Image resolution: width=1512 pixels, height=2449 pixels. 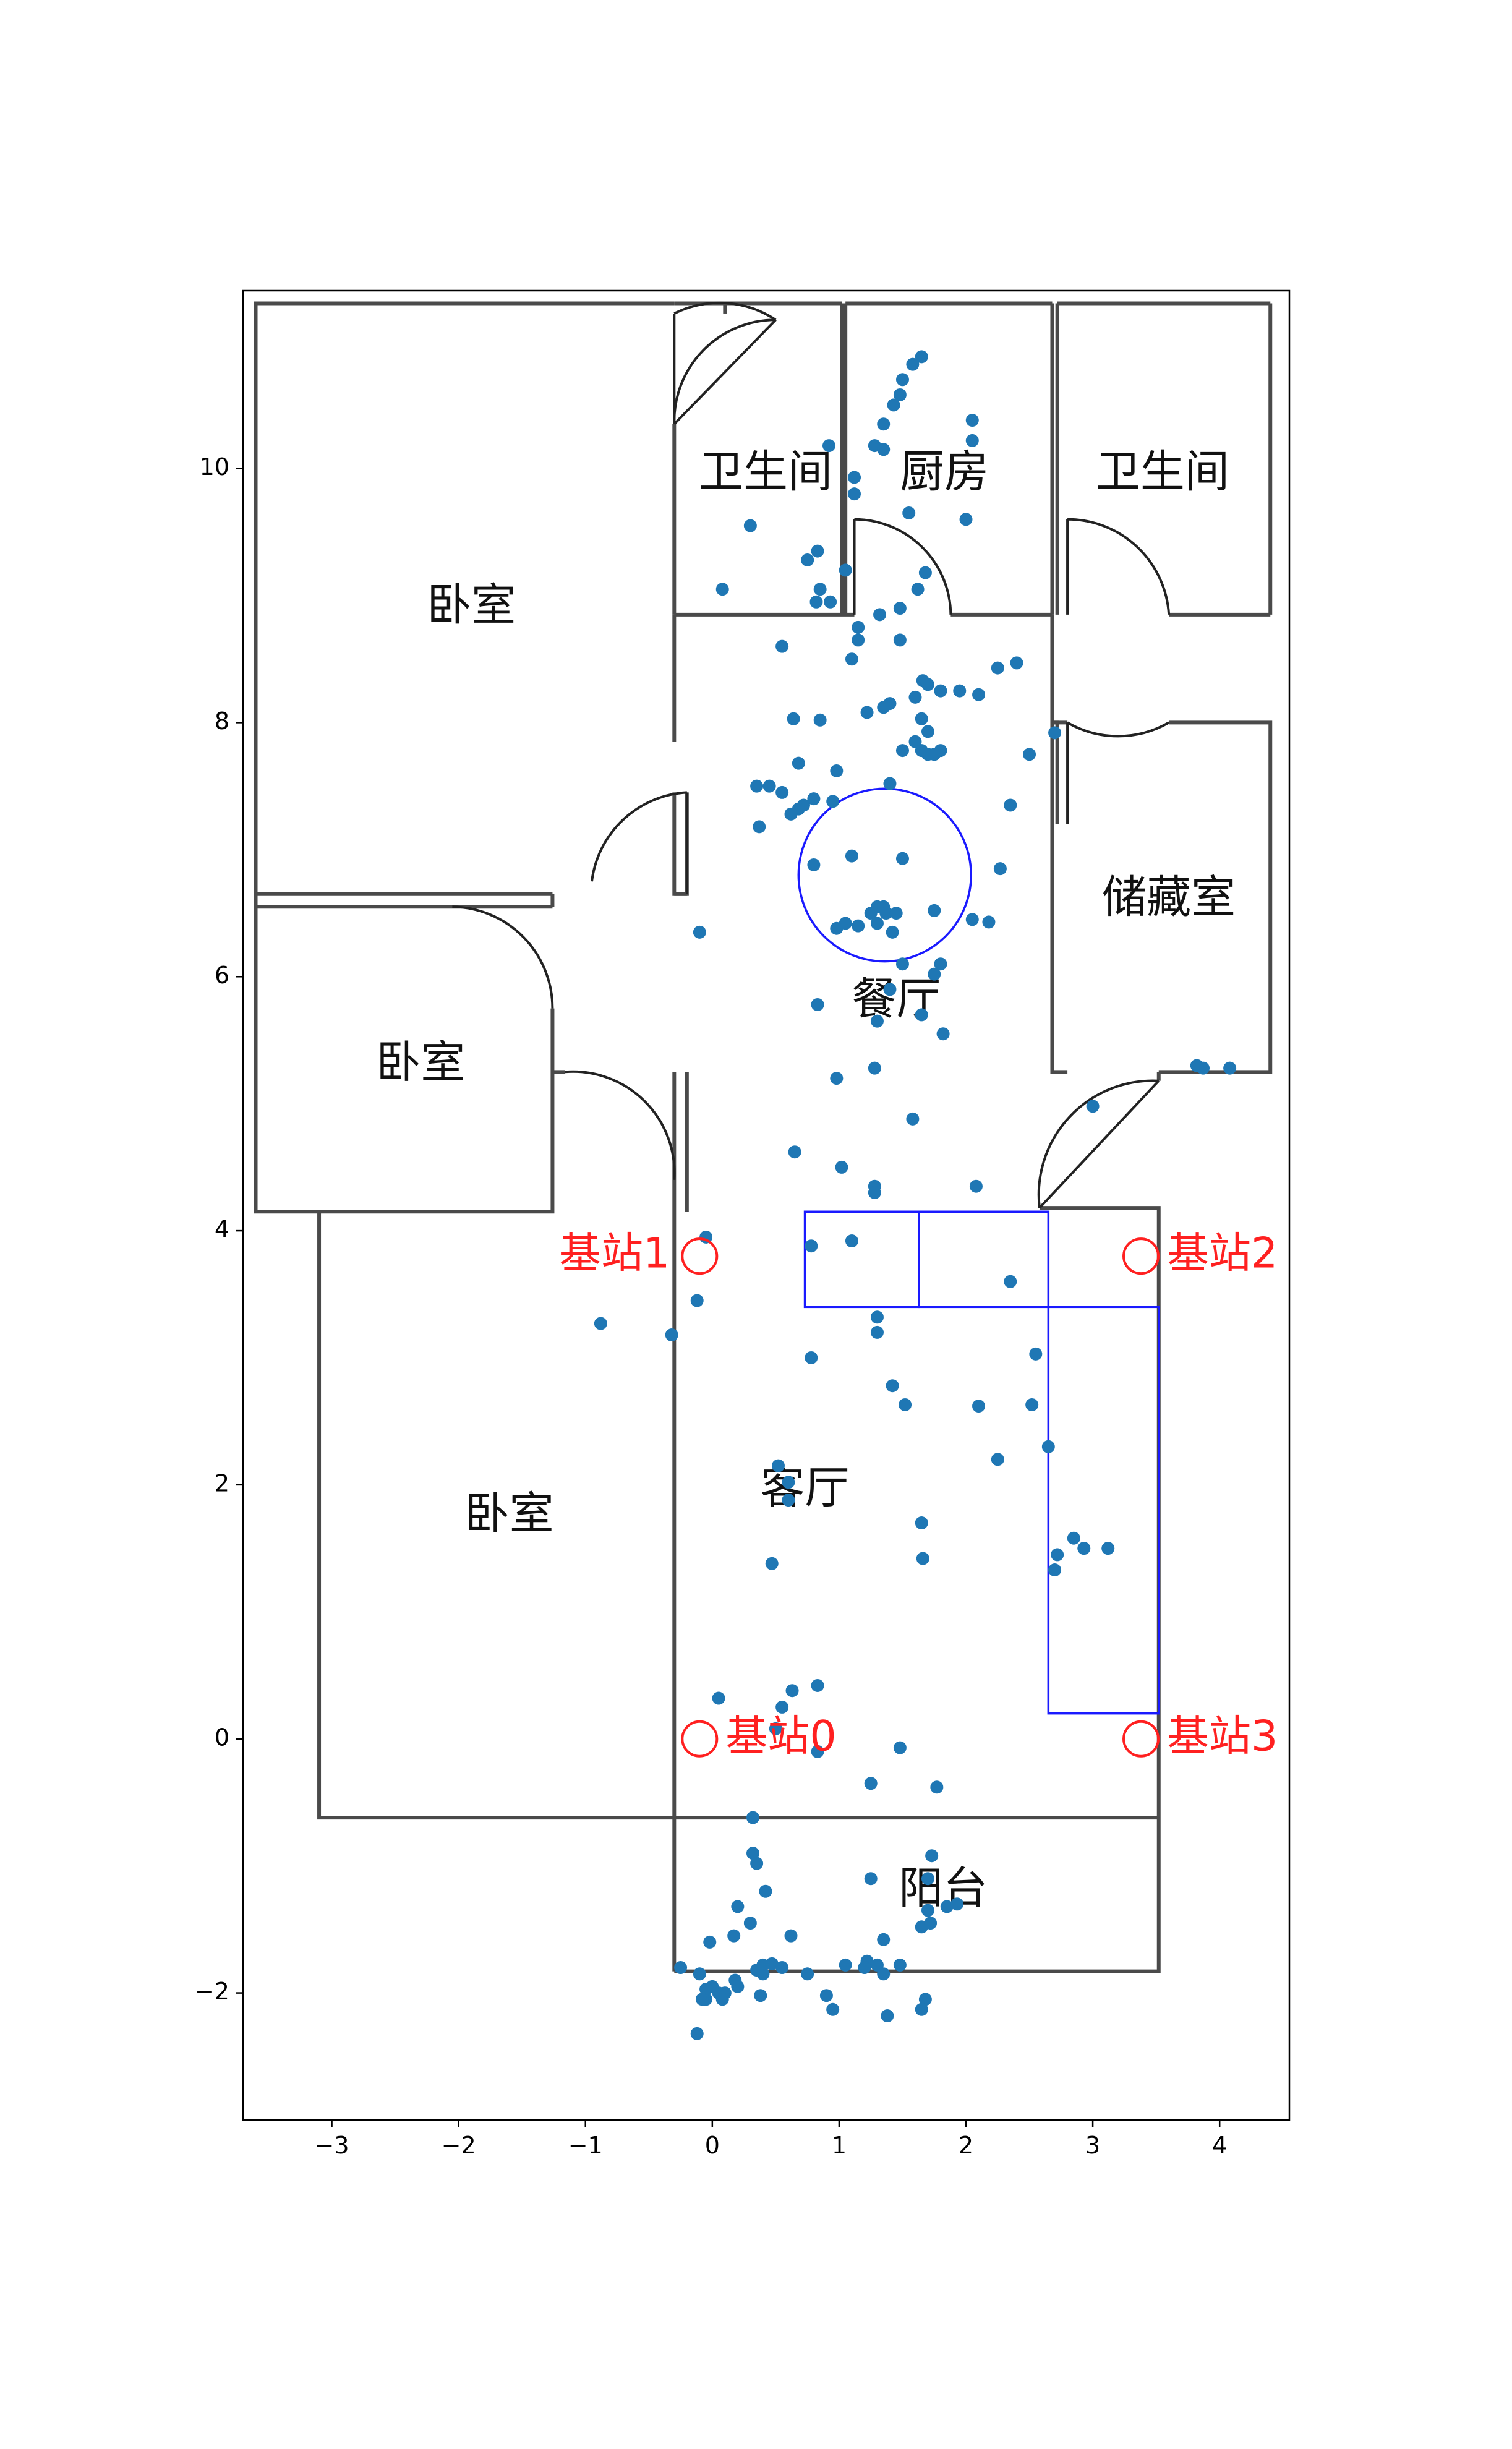 What do you see at coordinates (1169, 897) in the screenshot?
I see `room-label-6: 储藏室` at bounding box center [1169, 897].